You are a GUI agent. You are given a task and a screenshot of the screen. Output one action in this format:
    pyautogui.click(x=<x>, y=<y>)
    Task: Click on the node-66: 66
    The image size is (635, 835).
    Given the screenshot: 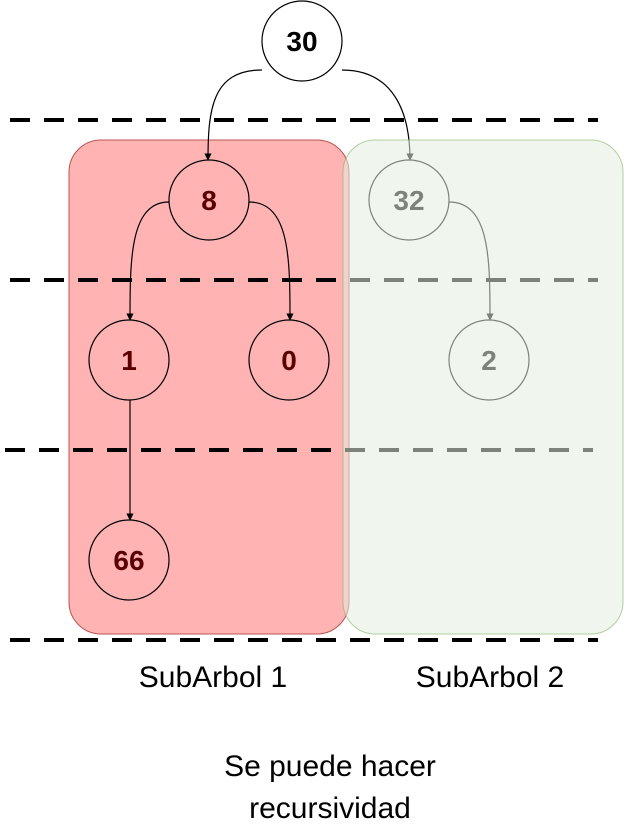 What is the action you would take?
    pyautogui.click(x=129, y=560)
    